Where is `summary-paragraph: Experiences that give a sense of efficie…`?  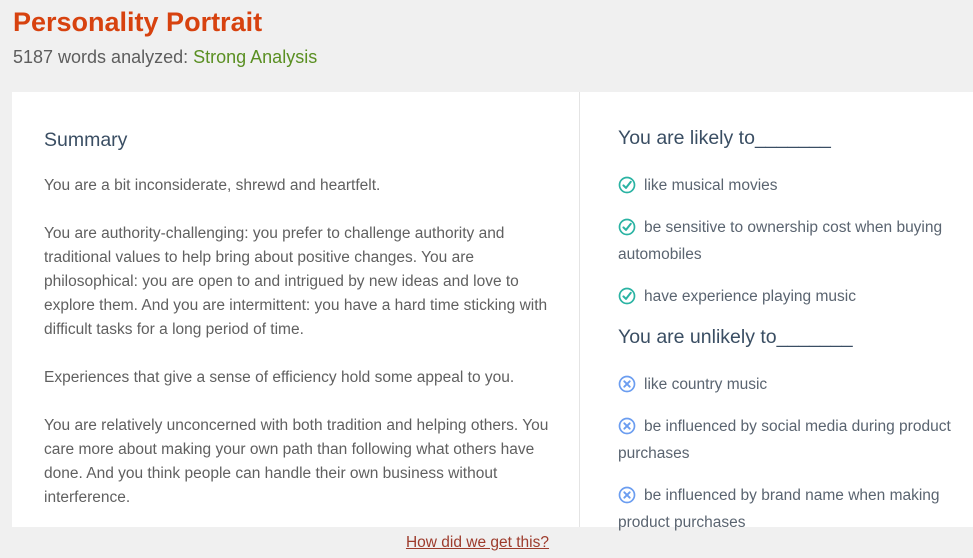
summary-paragraph: Experiences that give a sense of efficie… is located at coordinates (279, 377).